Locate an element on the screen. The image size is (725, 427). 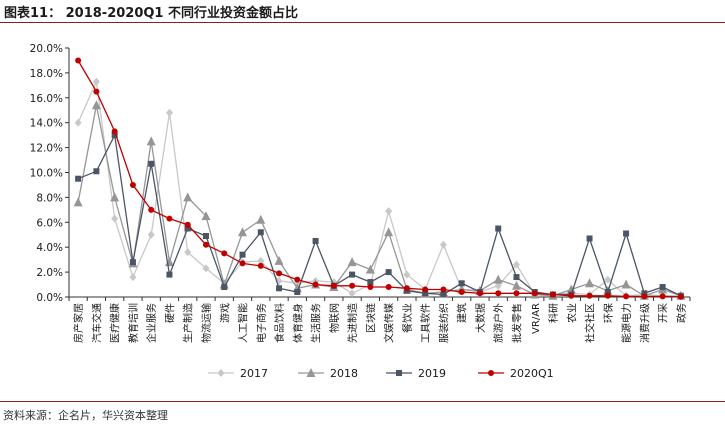
legend-item-2018: 2018 is located at coordinates (328, 373).